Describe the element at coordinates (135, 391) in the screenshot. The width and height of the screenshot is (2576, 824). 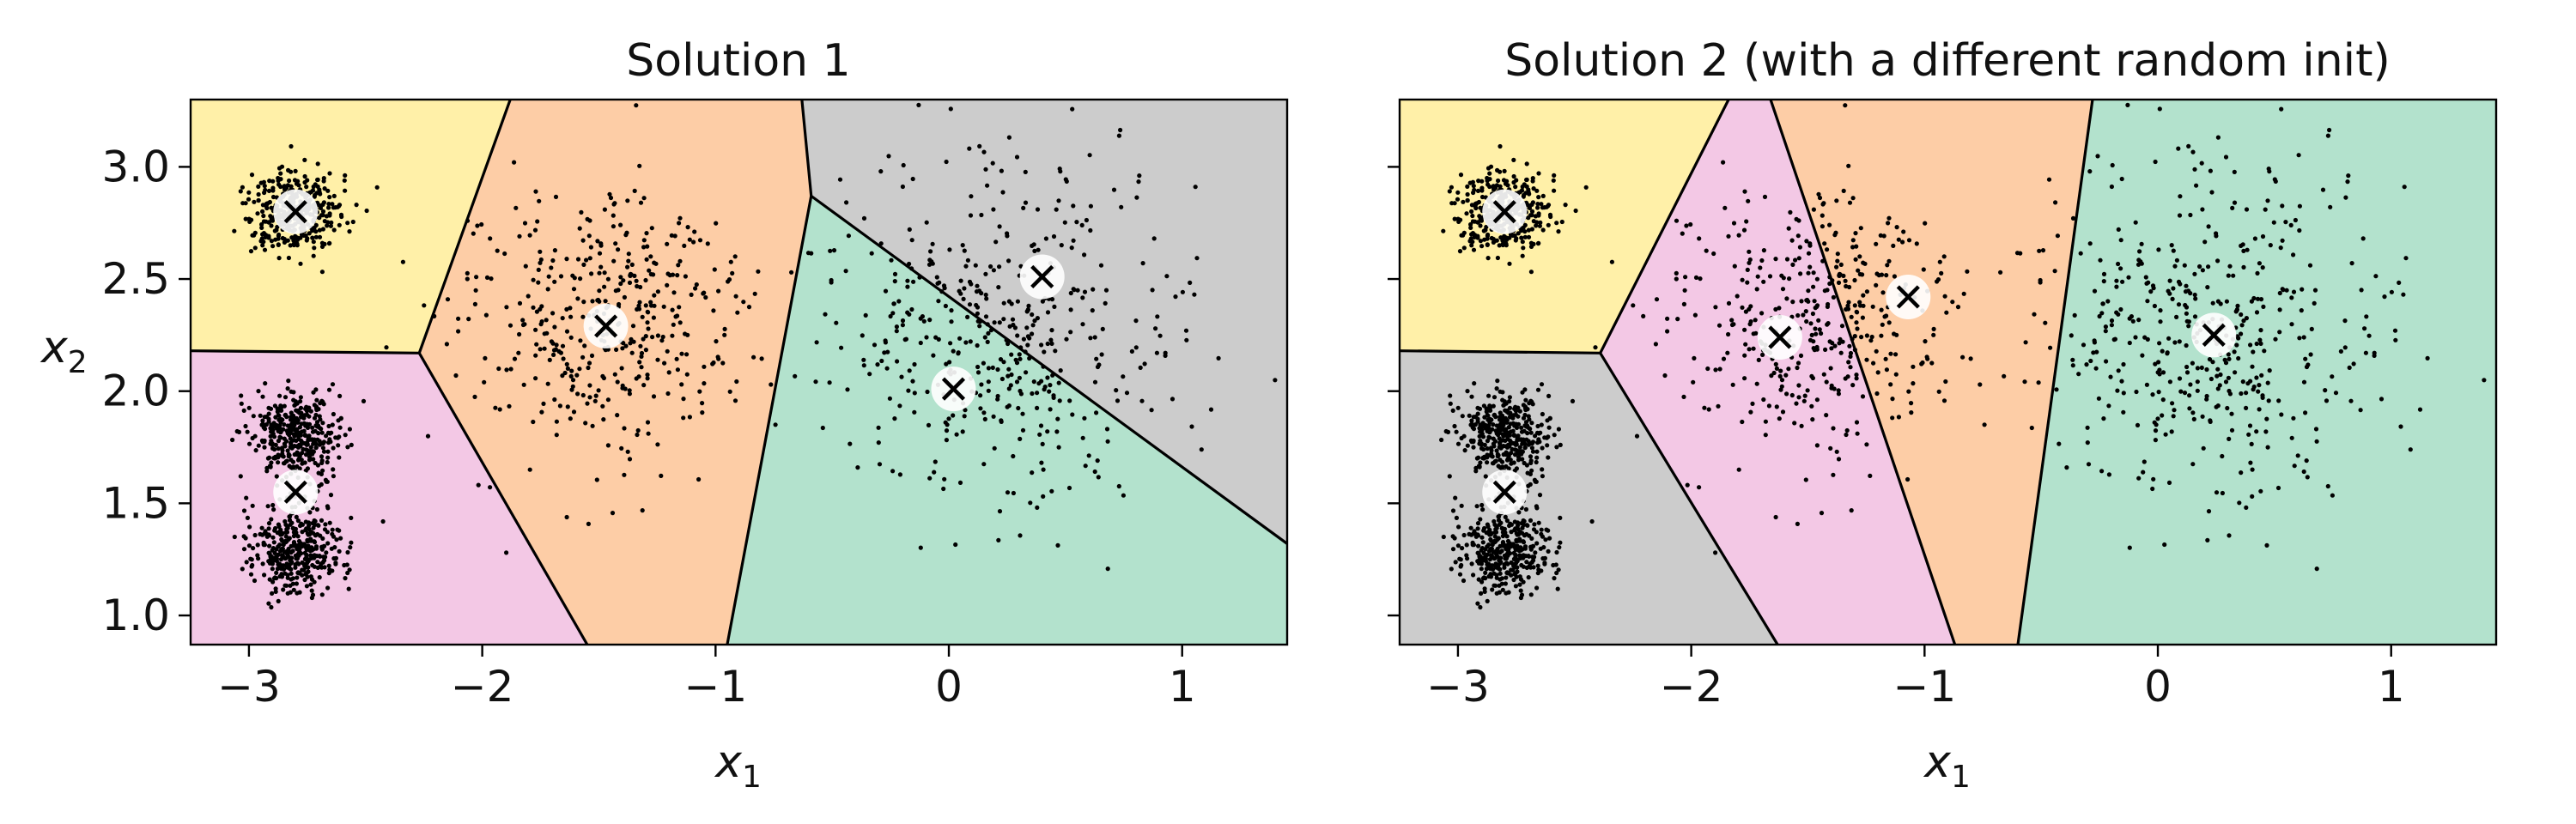
I see `y-tick-label: 2.0` at that location.